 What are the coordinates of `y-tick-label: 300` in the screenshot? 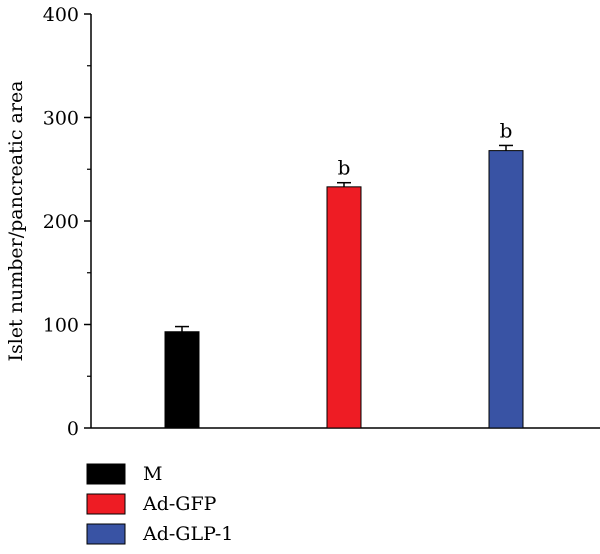 It's located at (61, 119).